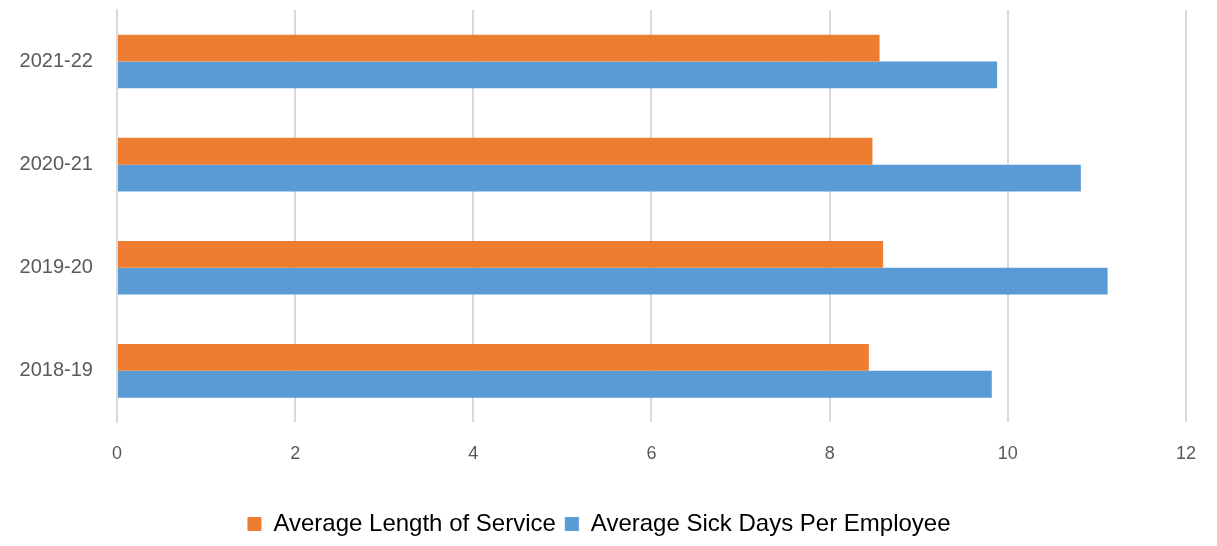 The image size is (1217, 546). What do you see at coordinates (651, 453) in the screenshot?
I see `x-tick-label: 6` at bounding box center [651, 453].